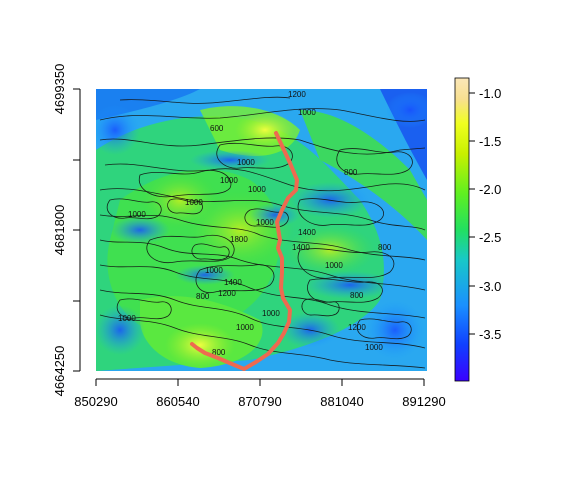 The width and height of the screenshot is (576, 480). What do you see at coordinates (462, 229) in the screenshot?
I see `colorbar-gradient` at bounding box center [462, 229].